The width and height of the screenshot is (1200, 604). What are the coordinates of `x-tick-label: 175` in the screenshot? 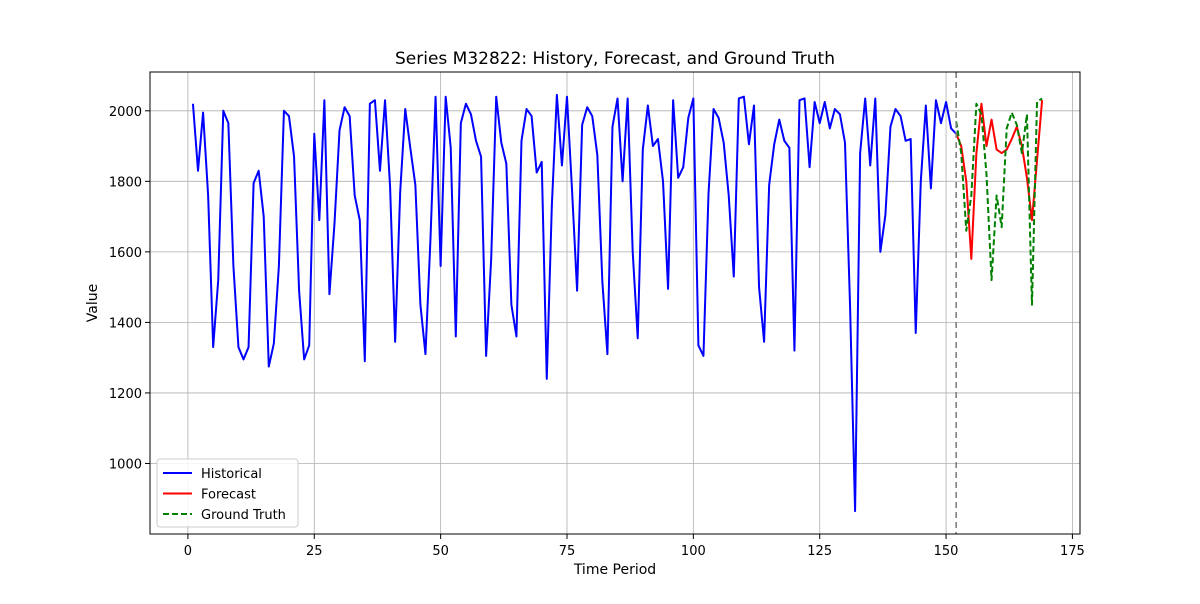 It's located at (1072, 551).